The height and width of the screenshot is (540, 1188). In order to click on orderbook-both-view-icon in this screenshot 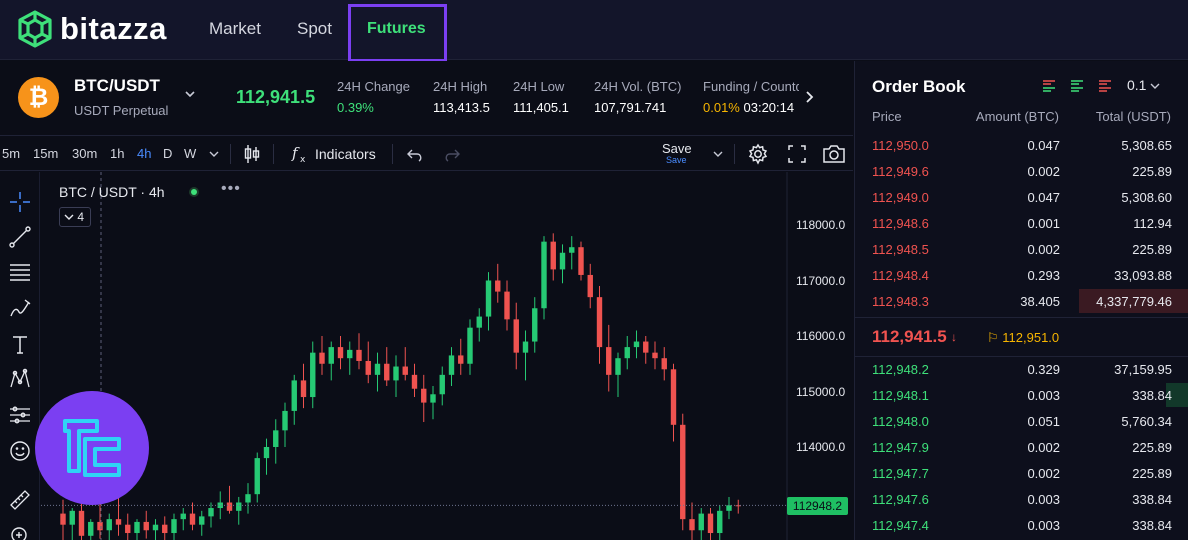, I will do `click(1049, 86)`.